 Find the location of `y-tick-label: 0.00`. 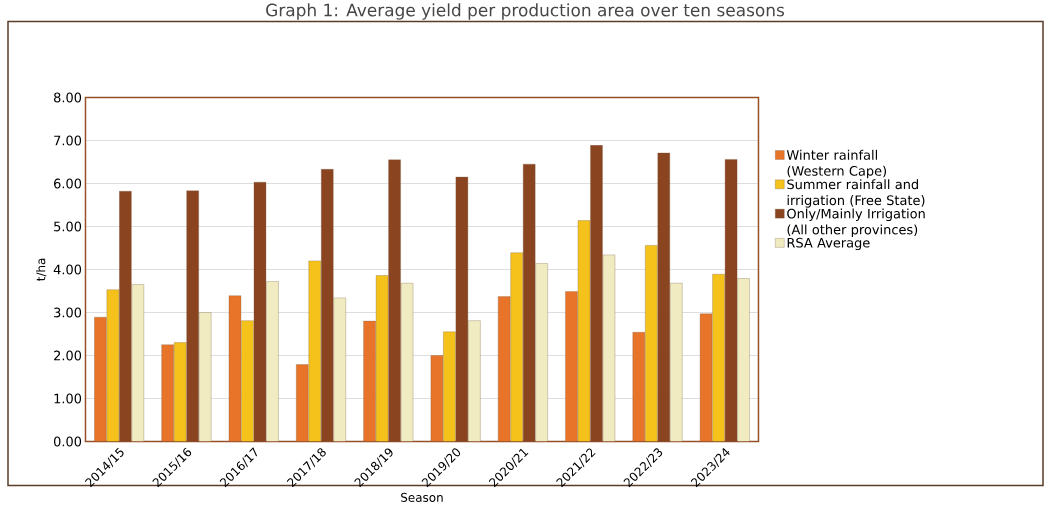

y-tick-label: 0.00 is located at coordinates (67, 441).